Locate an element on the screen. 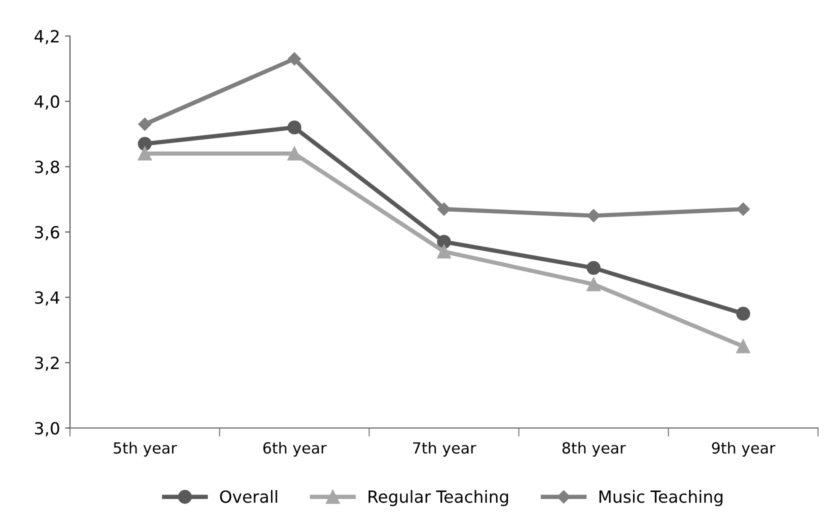 The width and height of the screenshot is (830, 532). y-tick-label: 3,2 is located at coordinates (47, 363).